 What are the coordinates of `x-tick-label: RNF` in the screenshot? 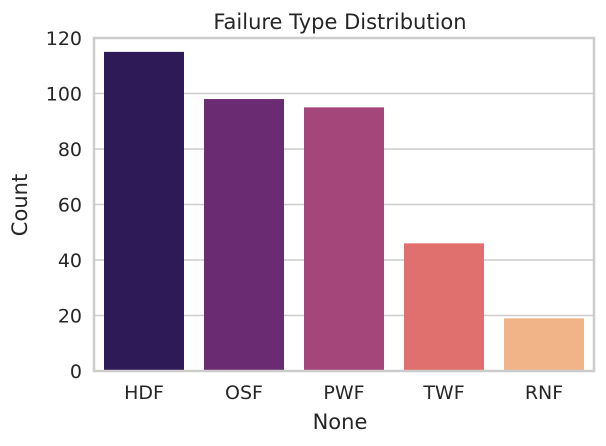 It's located at (544, 393).